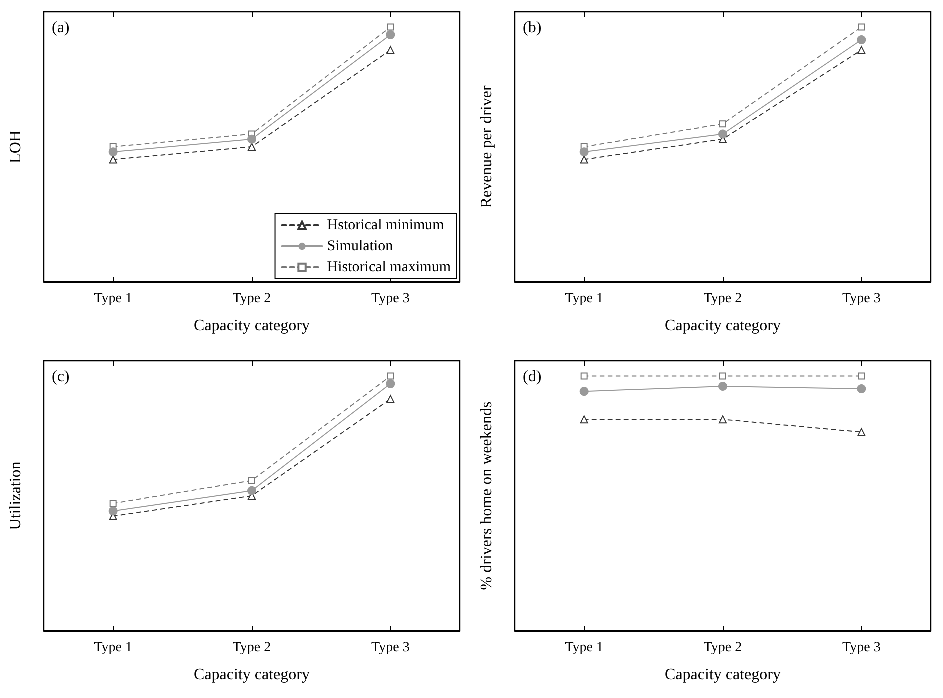 This screenshot has width=943, height=698. Describe the element at coordinates (487, 496) in the screenshot. I see `y-axis-title: % drivers home on weekends` at that location.